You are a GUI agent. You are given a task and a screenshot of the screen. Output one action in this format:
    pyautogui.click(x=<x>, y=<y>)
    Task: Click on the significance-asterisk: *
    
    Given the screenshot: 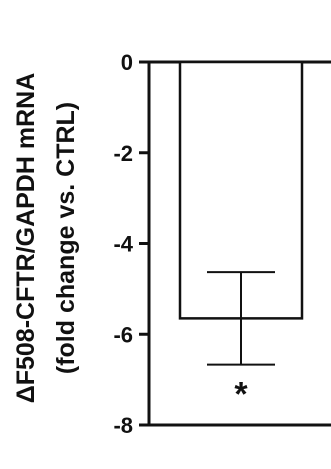 What is the action you would take?
    pyautogui.click(x=241, y=395)
    